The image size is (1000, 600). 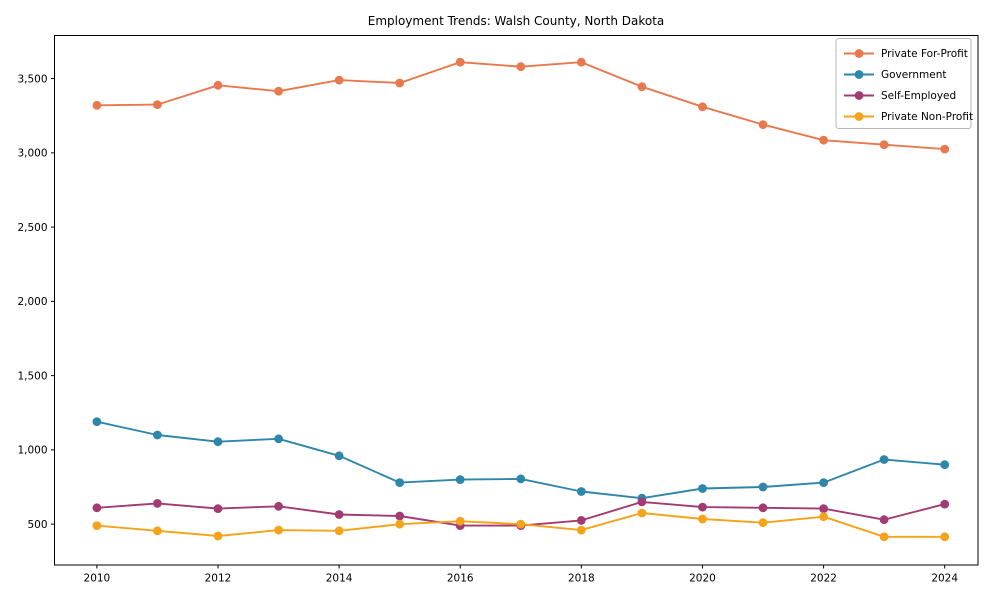 I want to click on x-tick-label: 2018, so click(x=581, y=579).